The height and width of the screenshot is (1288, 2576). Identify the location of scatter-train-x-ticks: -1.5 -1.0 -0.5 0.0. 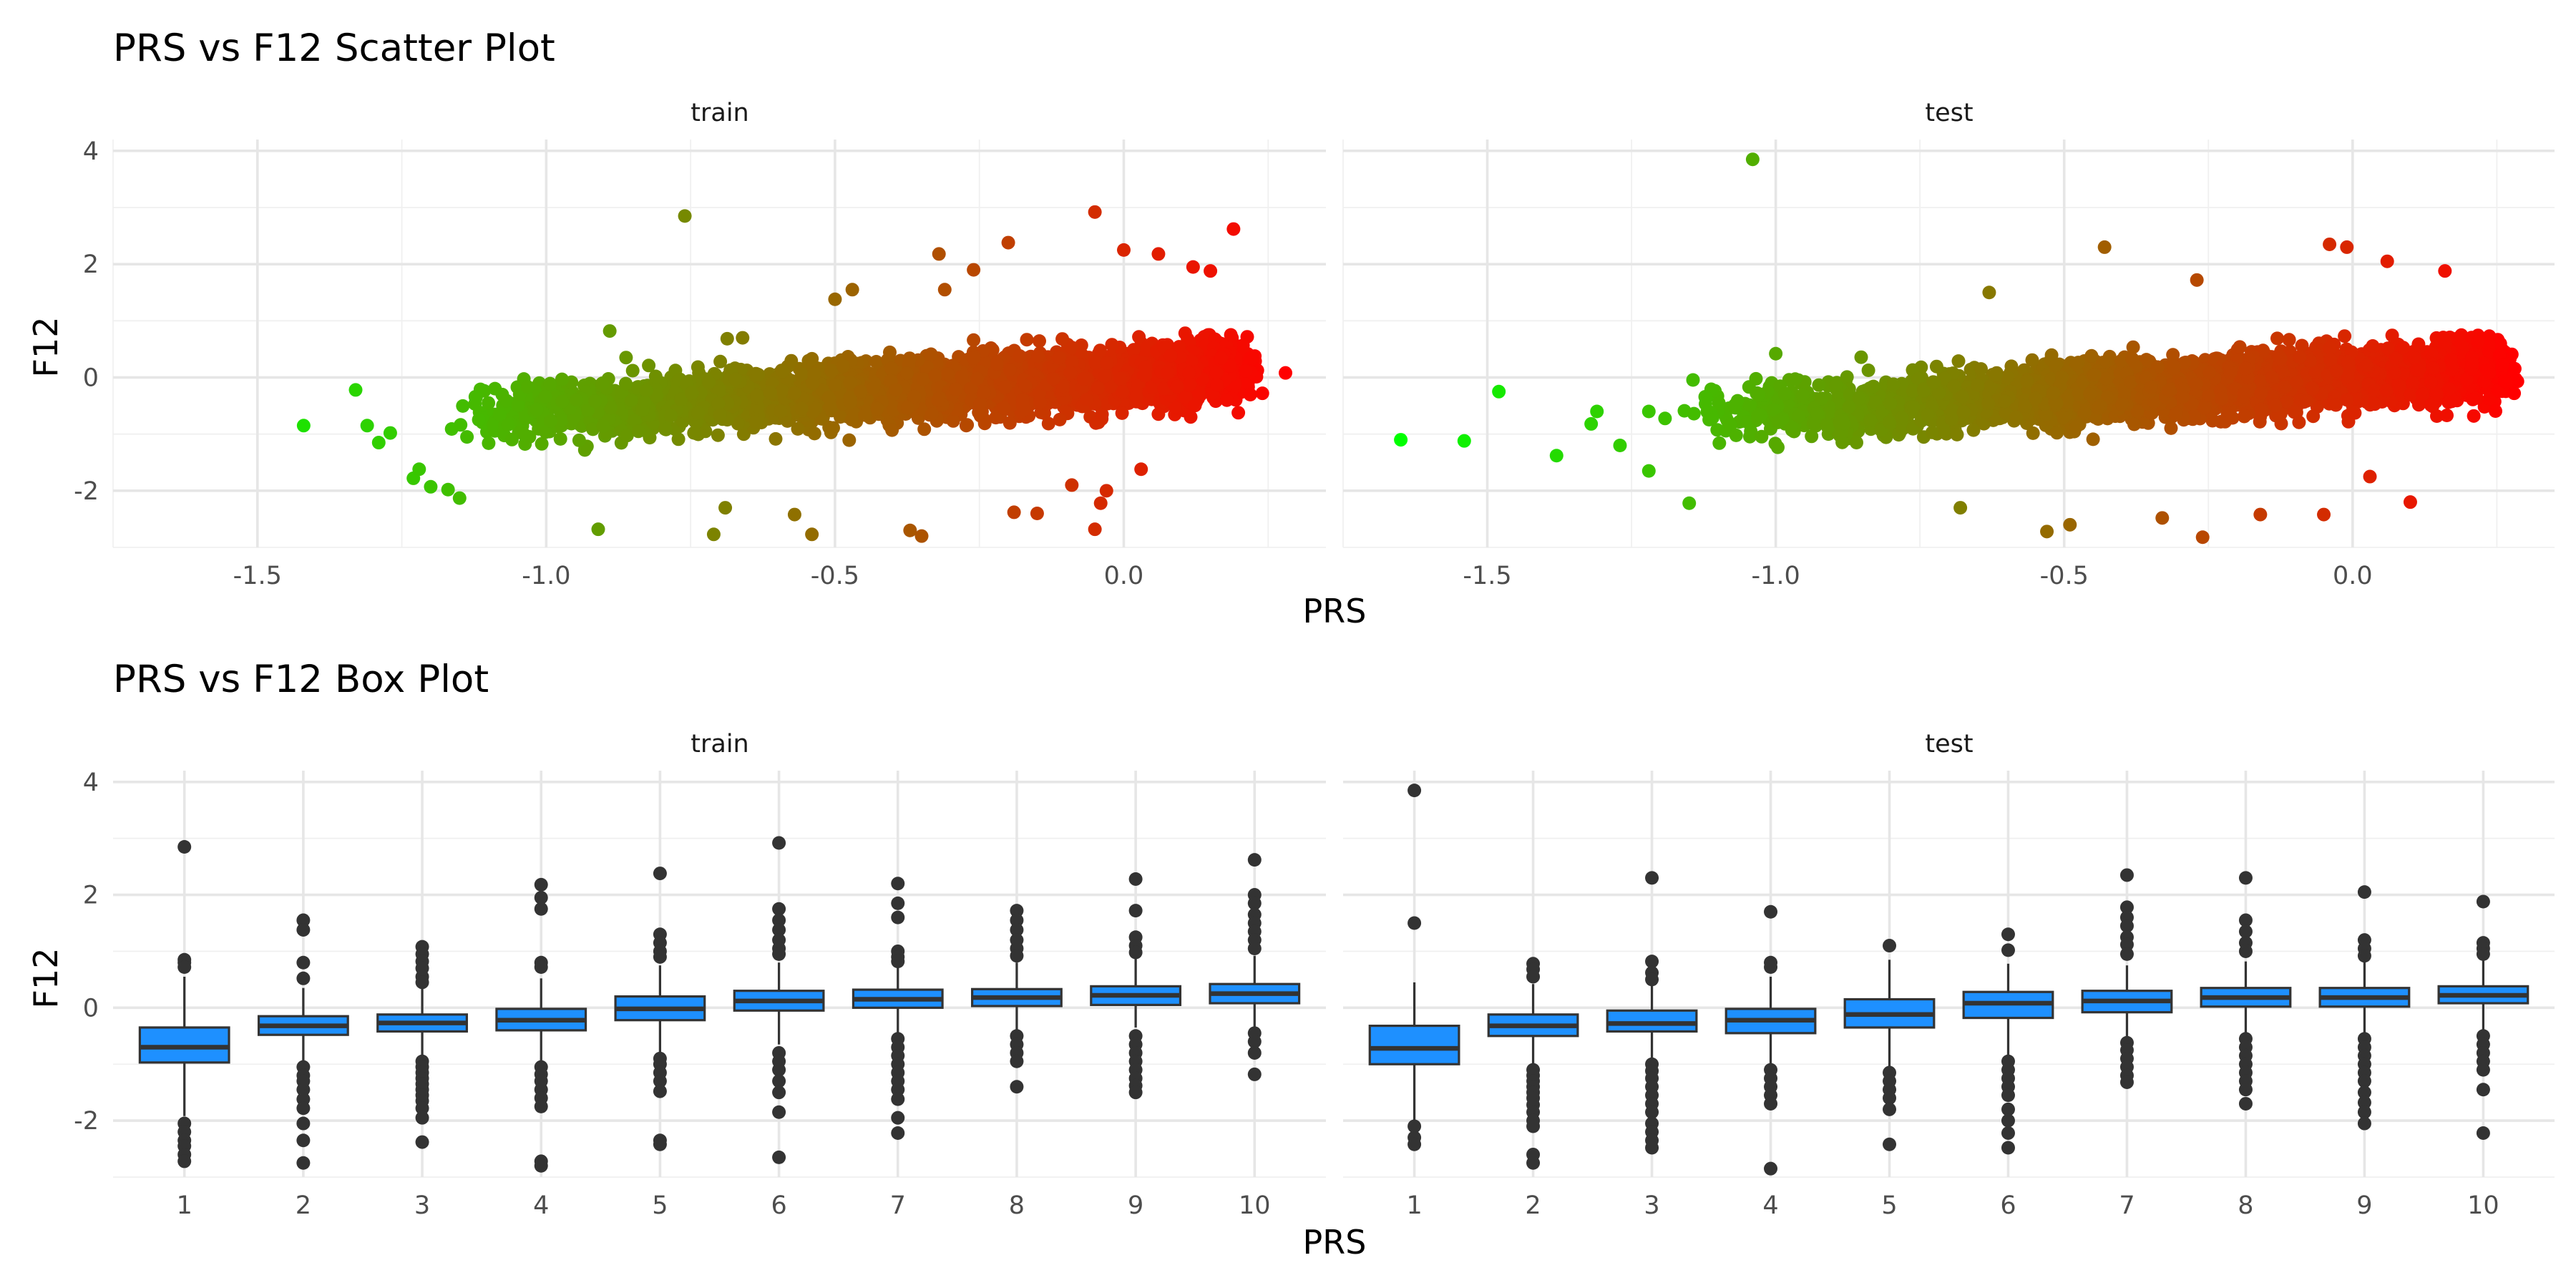
(688, 576).